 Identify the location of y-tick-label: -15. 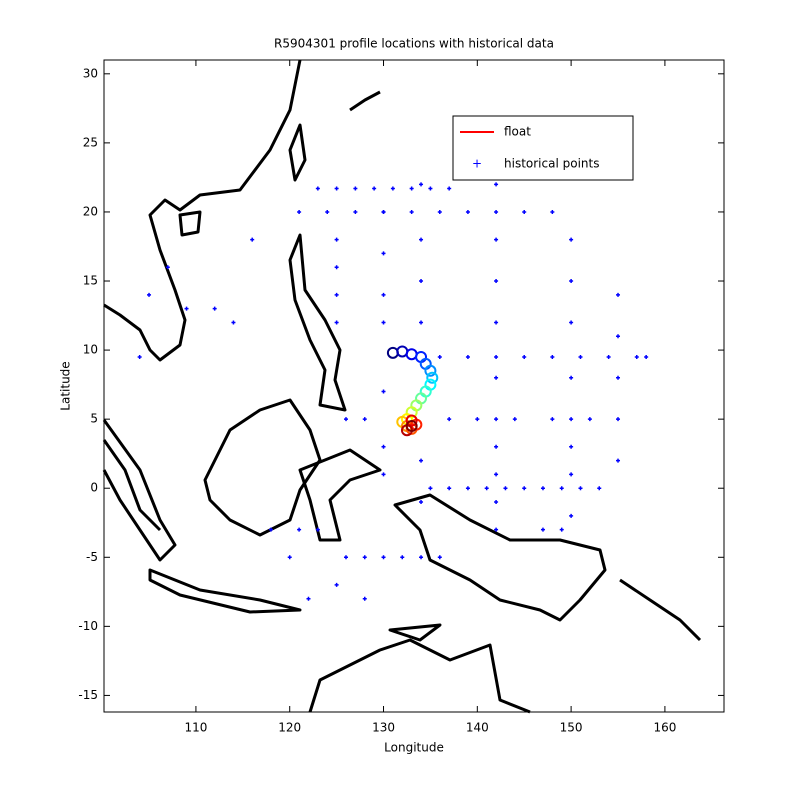
(88, 695).